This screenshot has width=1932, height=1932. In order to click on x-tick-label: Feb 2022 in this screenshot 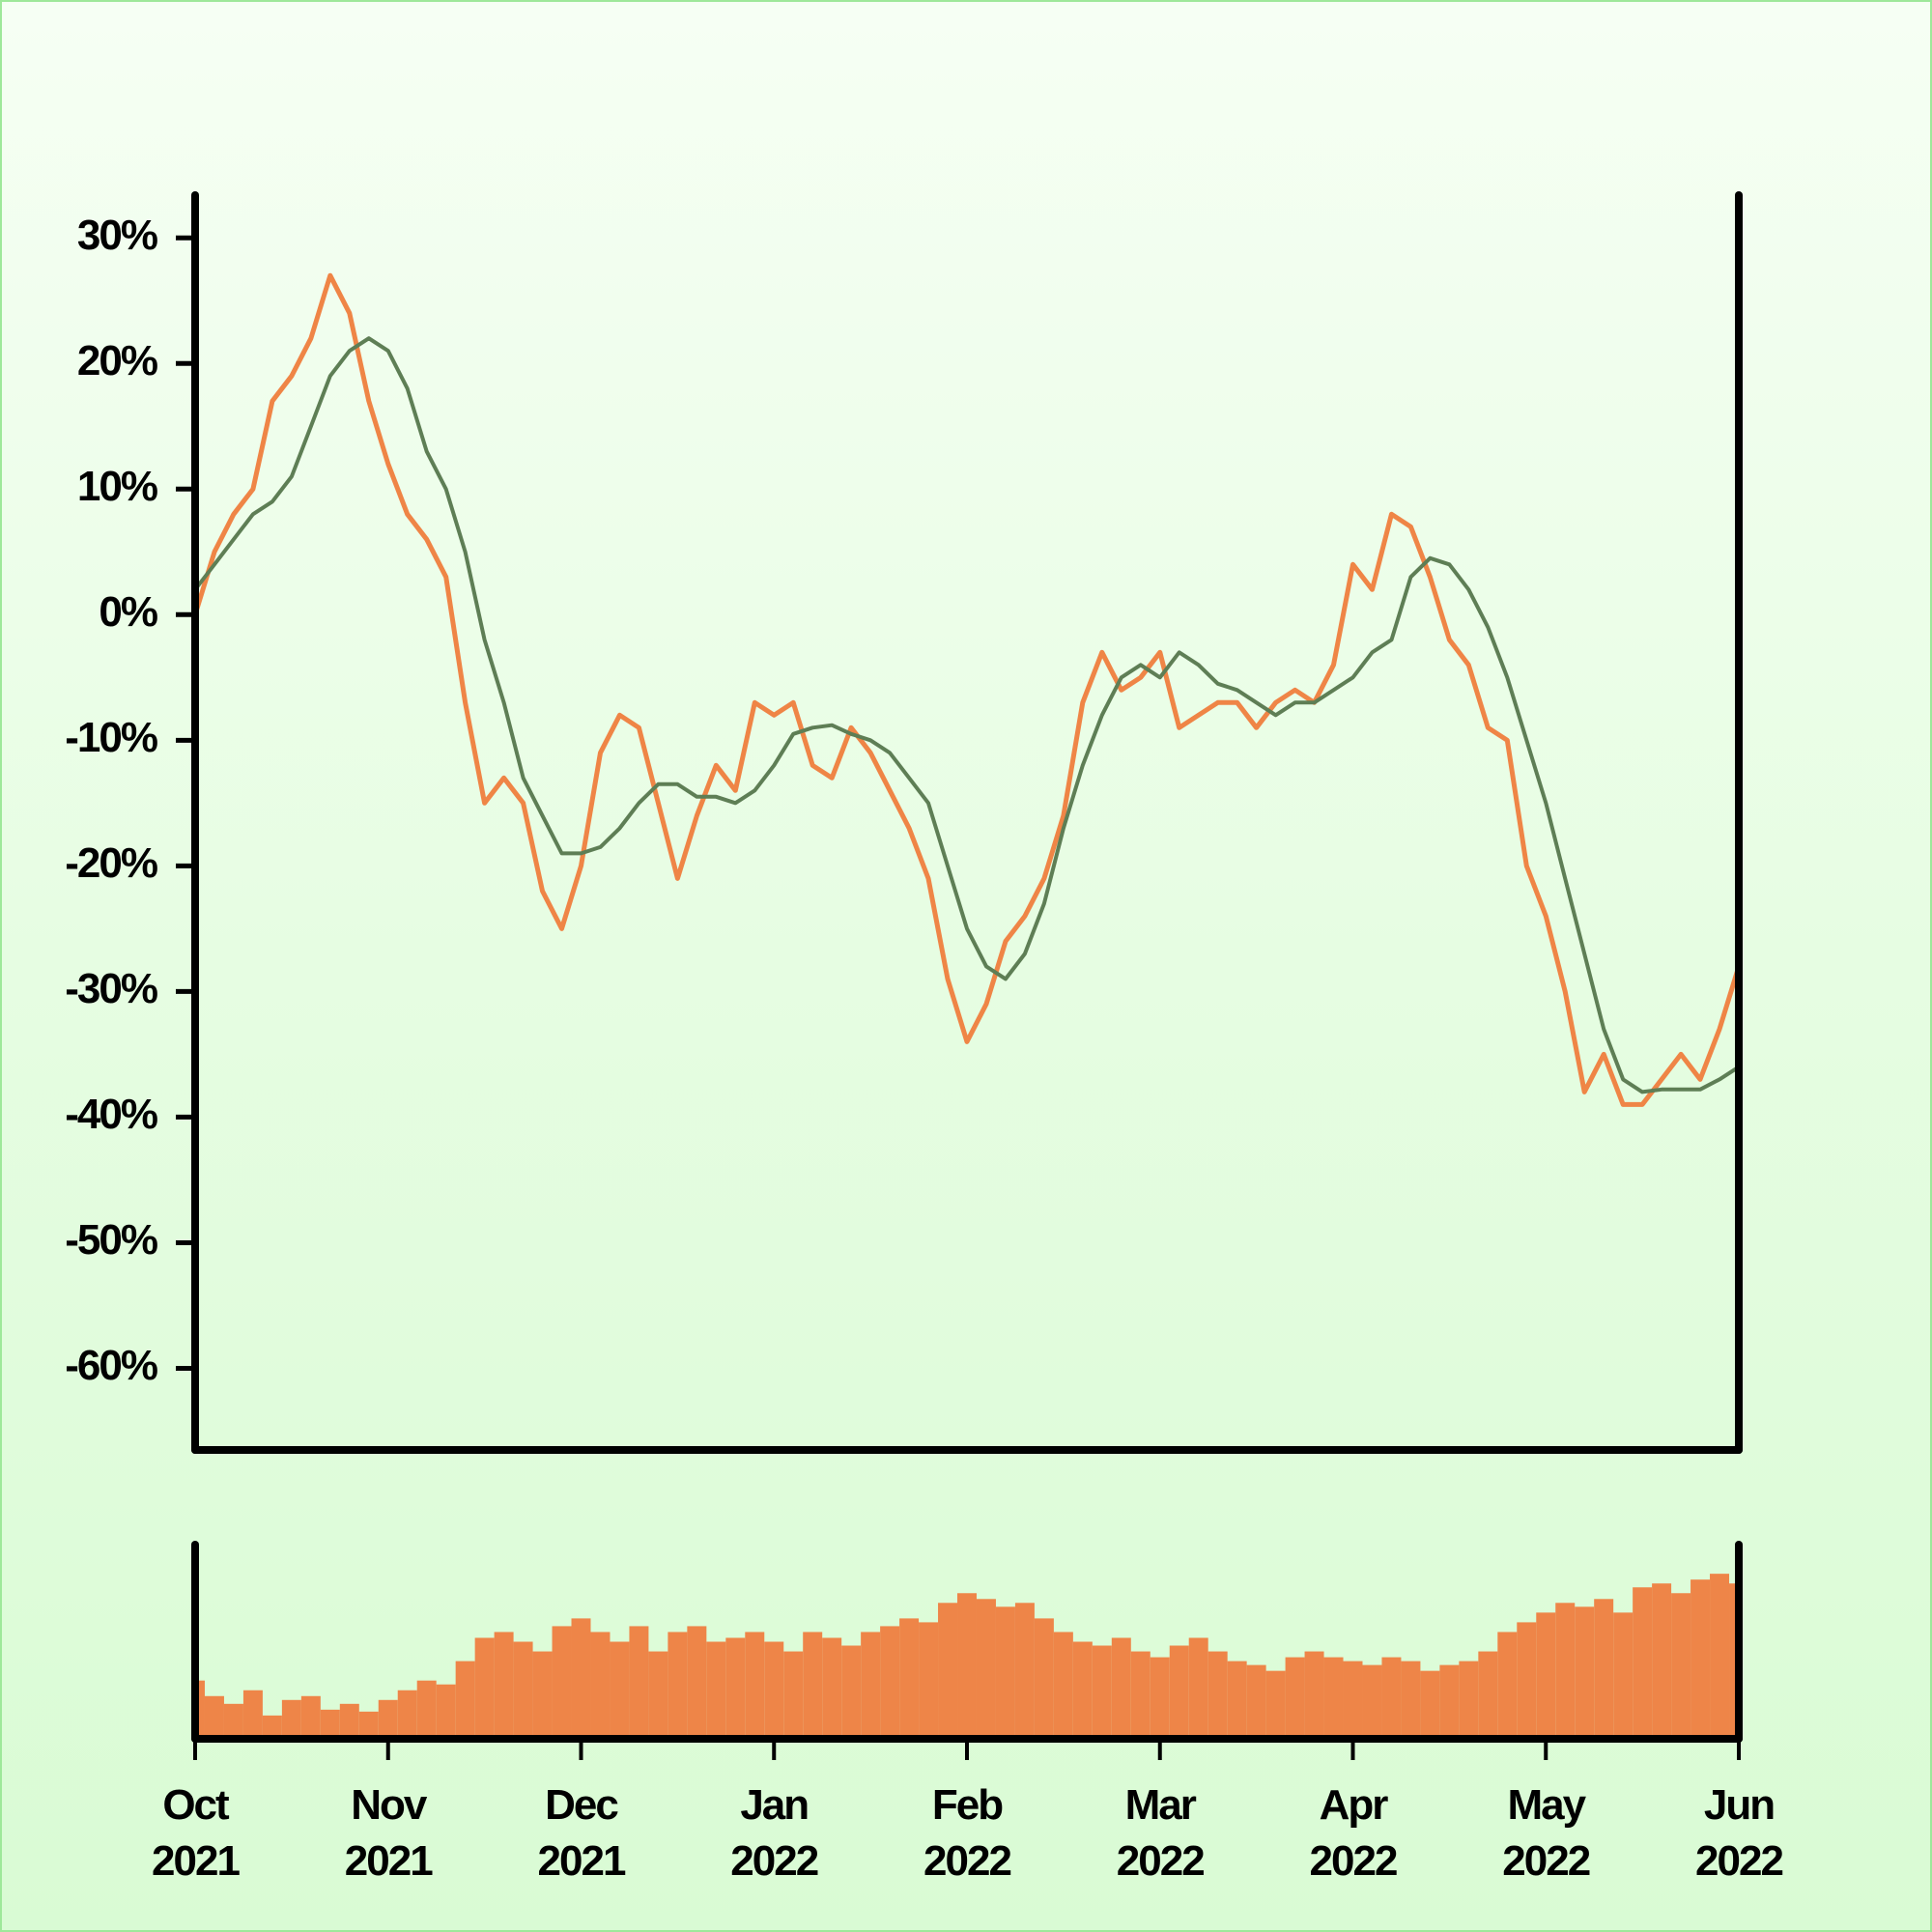, I will do `click(967, 1833)`.